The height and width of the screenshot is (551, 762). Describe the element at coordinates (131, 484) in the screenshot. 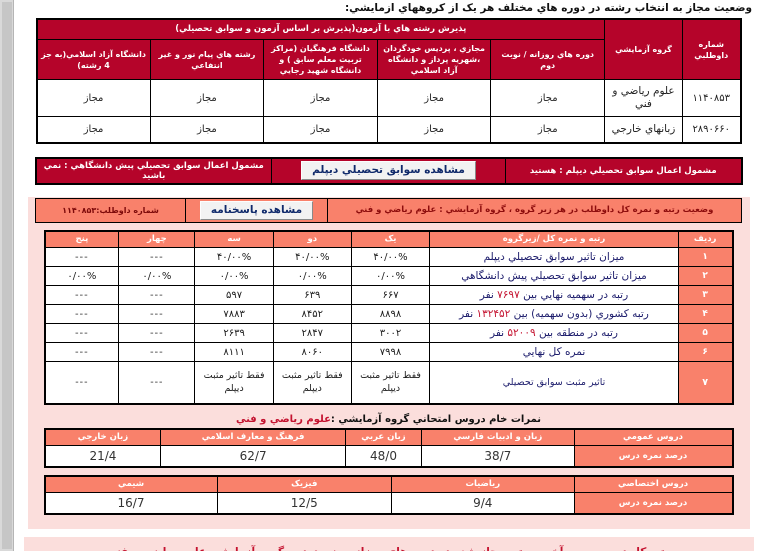

I see `col-chemistry: شيمي` at that location.